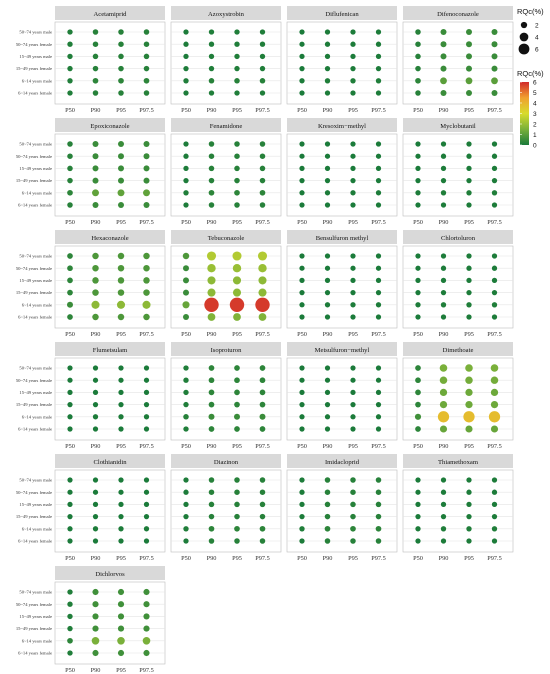 The height and width of the screenshot is (674, 550). Describe the element at coordinates (35, 144) in the screenshot. I see `y-tick-label: 50~74 years male` at that location.